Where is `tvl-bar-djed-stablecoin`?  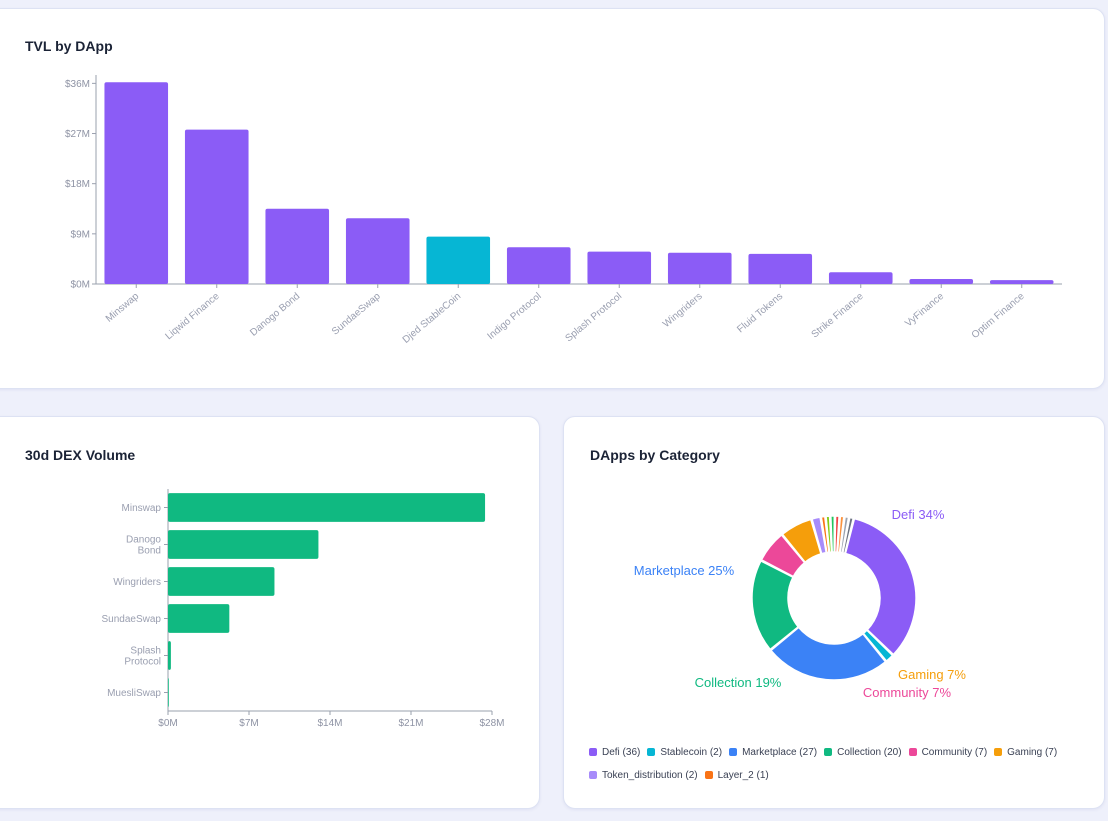 tvl-bar-djed-stablecoin is located at coordinates (458, 260).